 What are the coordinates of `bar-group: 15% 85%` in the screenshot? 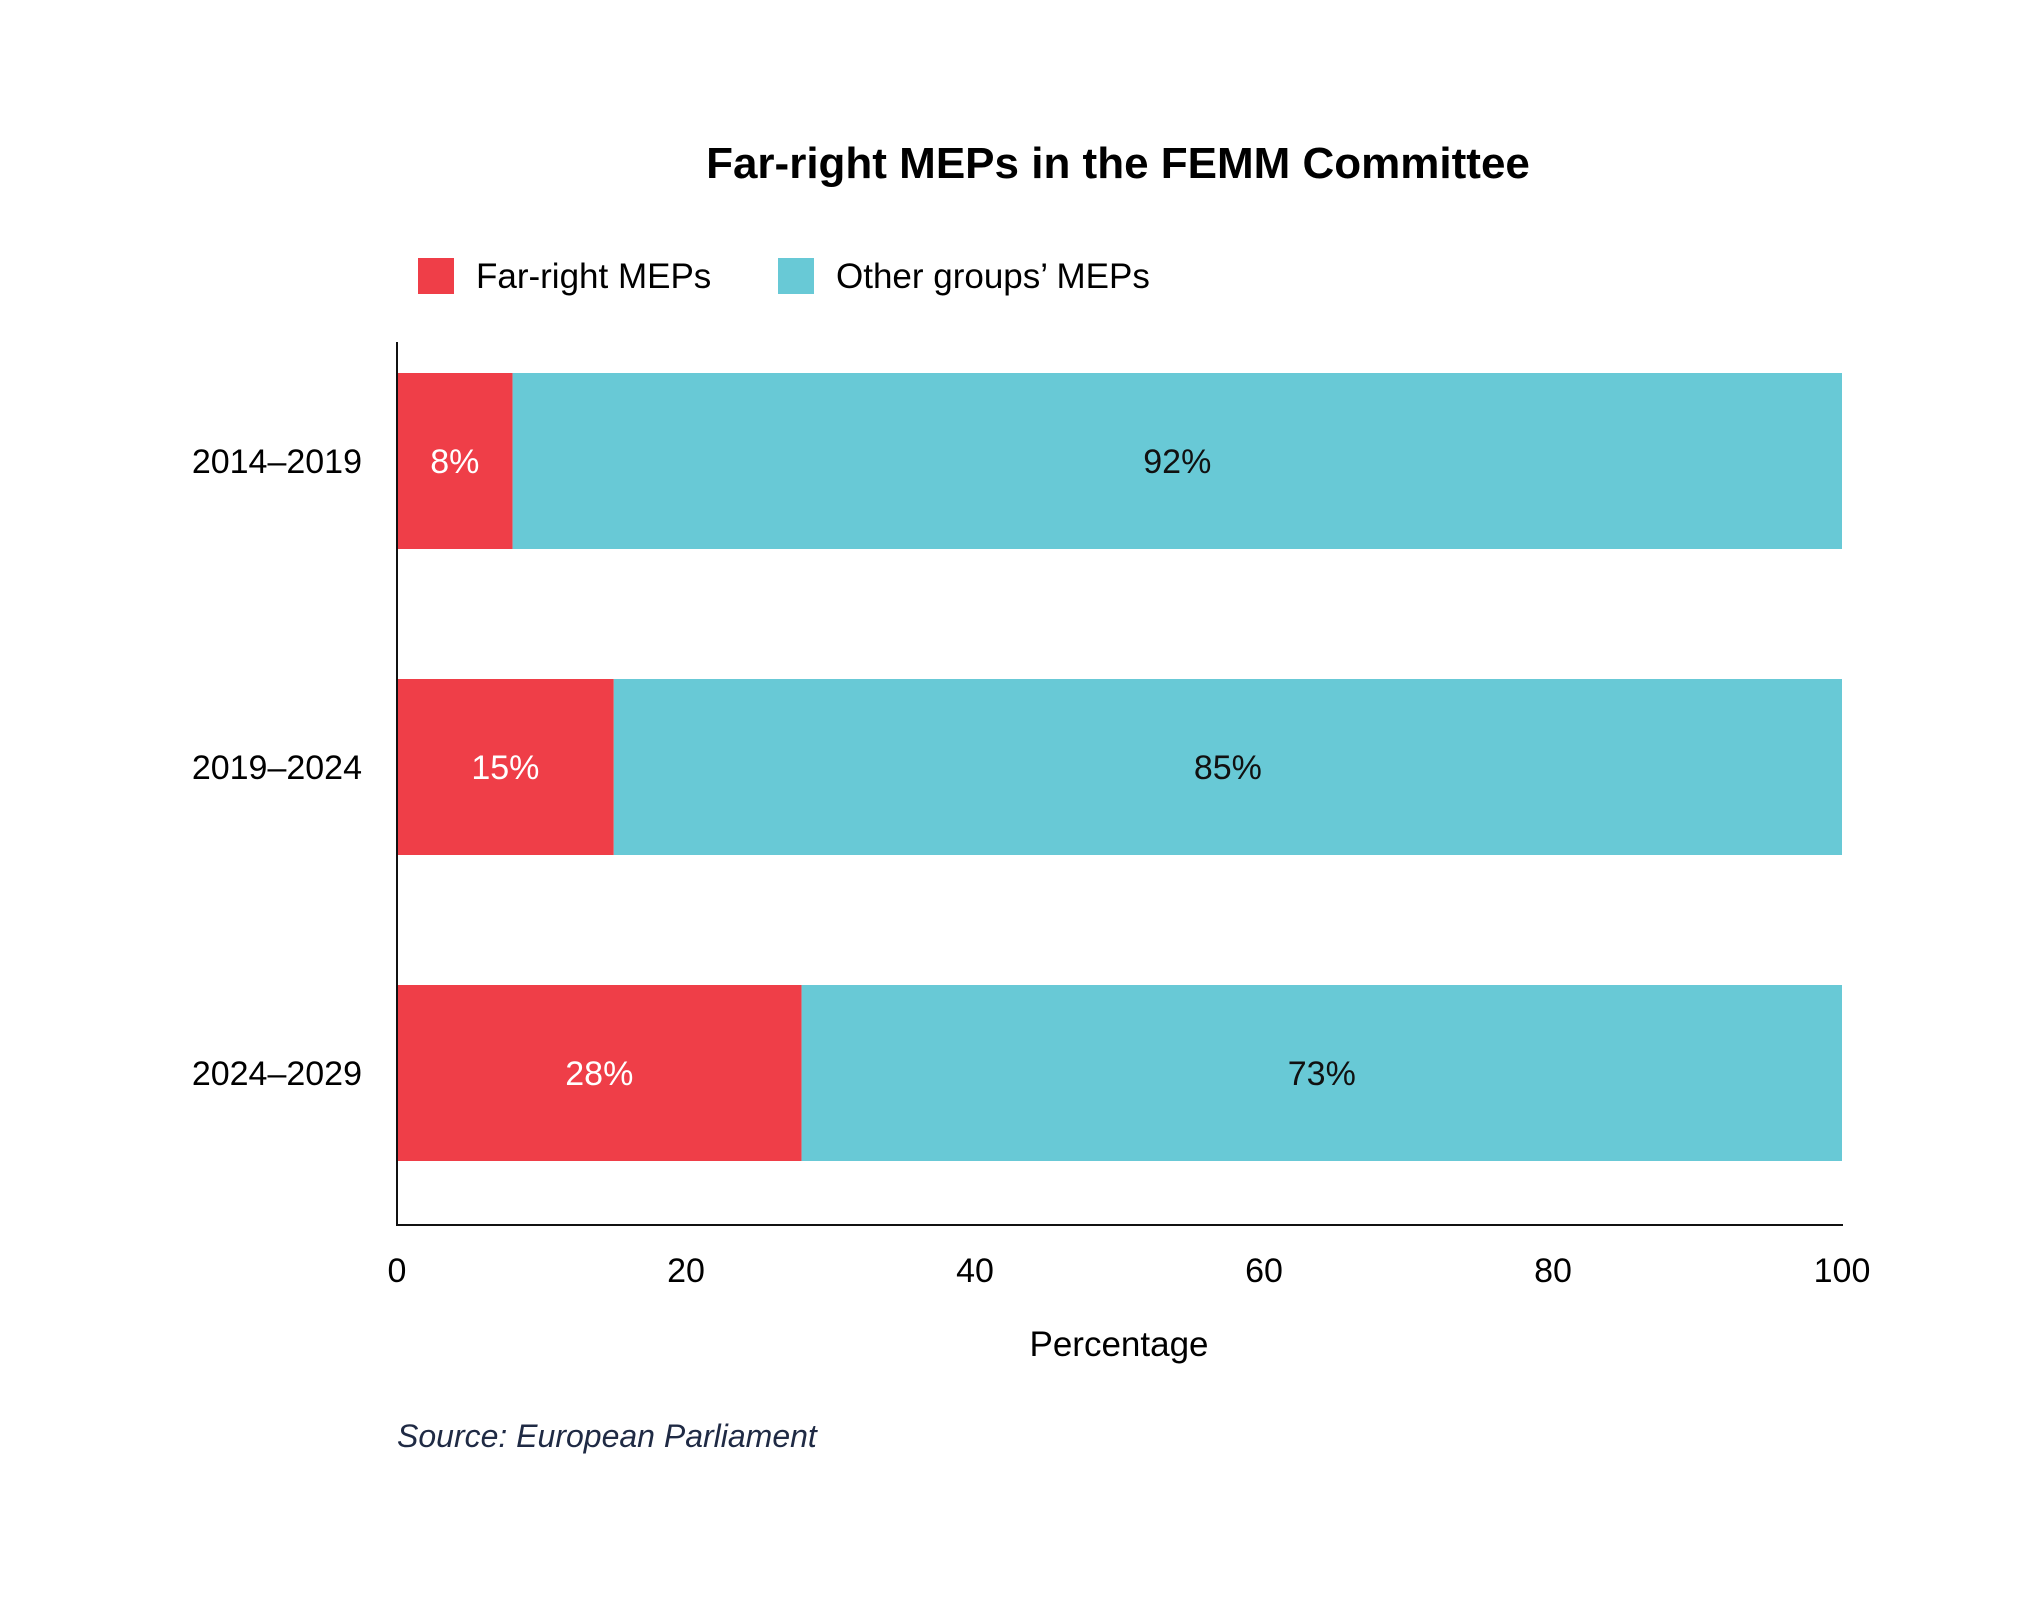 It's located at (1119, 767).